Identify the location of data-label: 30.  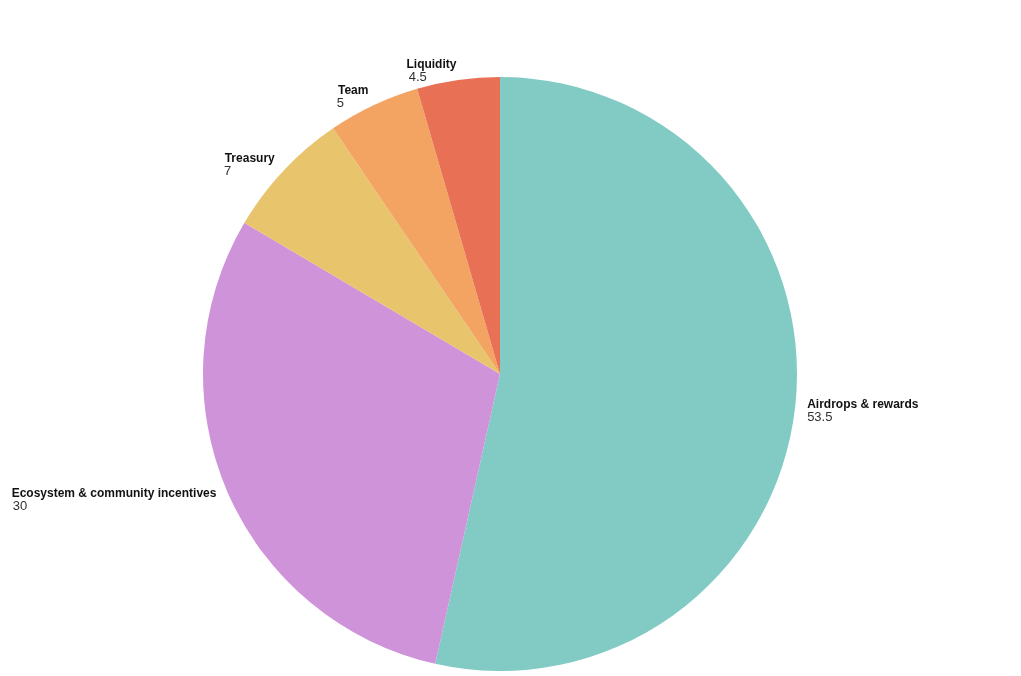
(20, 505).